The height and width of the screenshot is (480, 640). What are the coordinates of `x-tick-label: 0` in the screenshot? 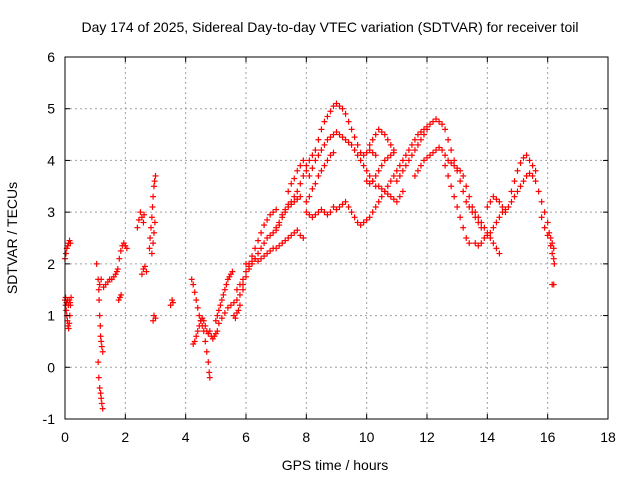 It's located at (65, 437).